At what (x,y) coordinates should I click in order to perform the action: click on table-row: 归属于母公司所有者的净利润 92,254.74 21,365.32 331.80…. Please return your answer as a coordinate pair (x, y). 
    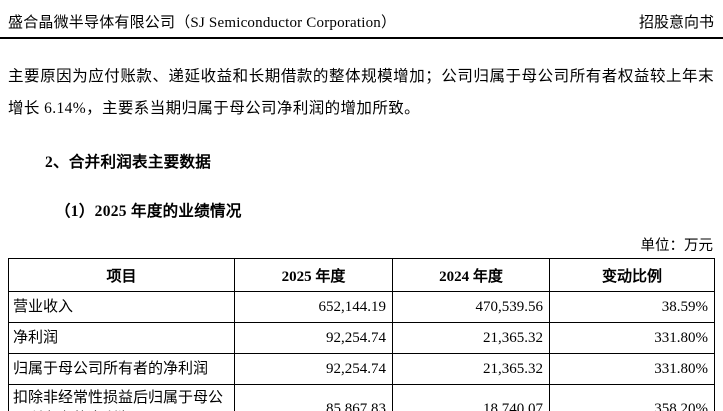
    Looking at the image, I should click on (361, 369).